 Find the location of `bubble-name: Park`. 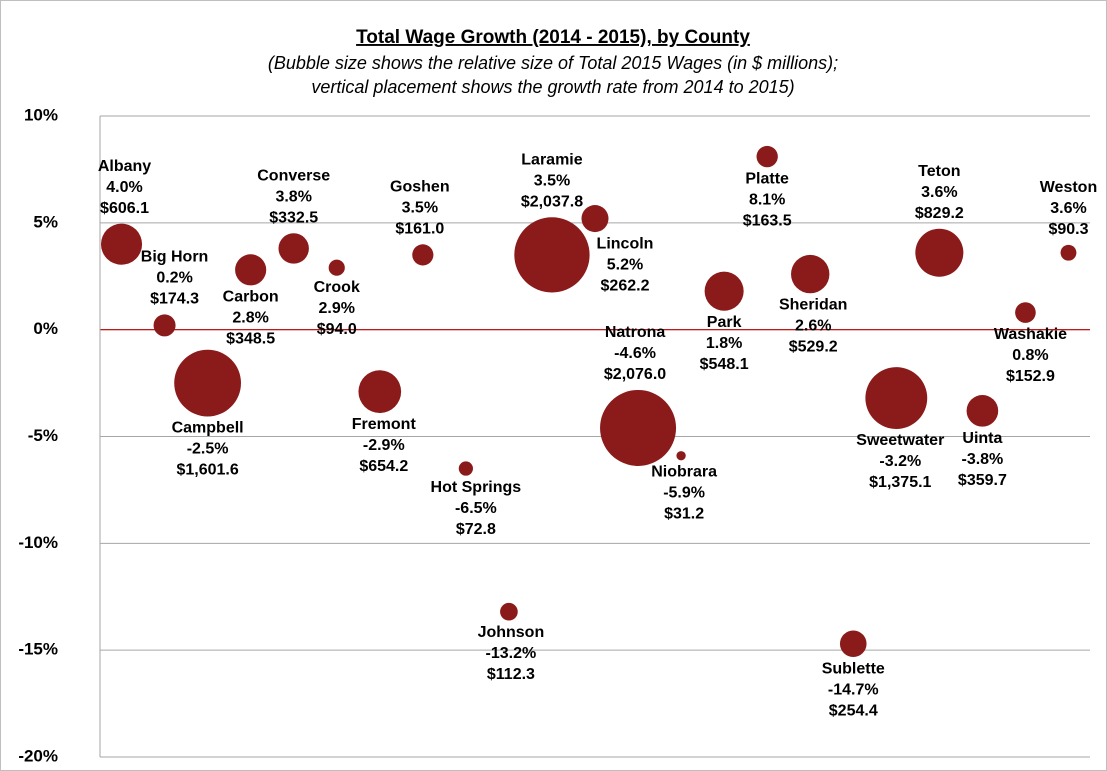

bubble-name: Park is located at coordinates (724, 322).